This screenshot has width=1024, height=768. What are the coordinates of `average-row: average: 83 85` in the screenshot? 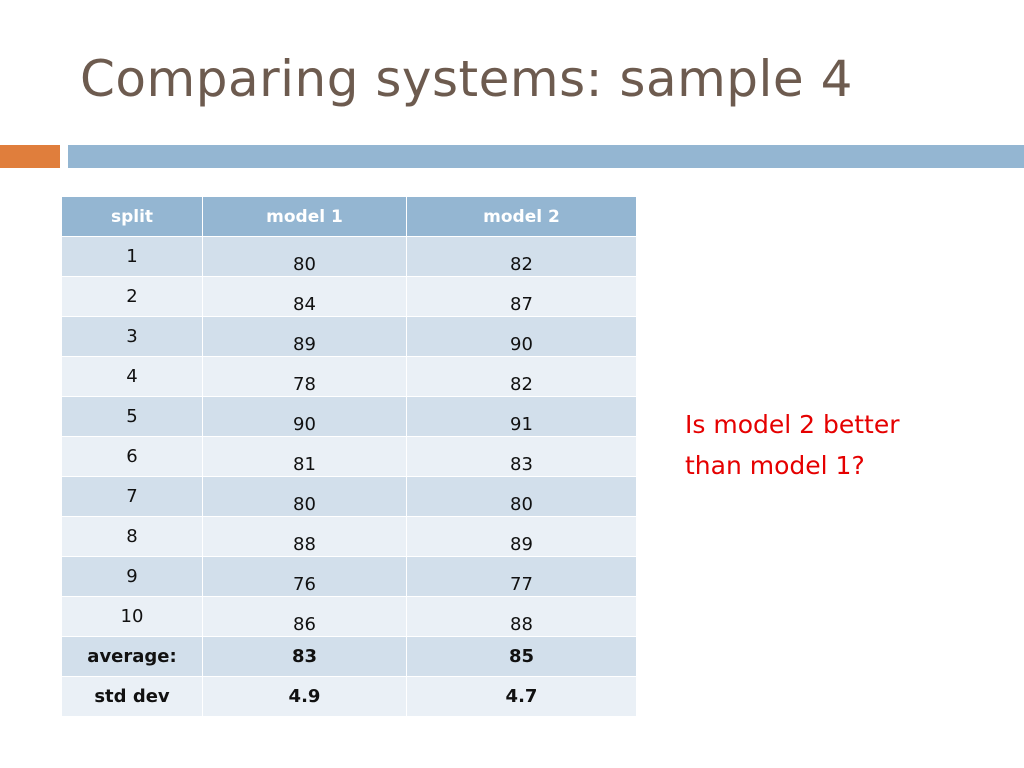 It's located at (349, 656).